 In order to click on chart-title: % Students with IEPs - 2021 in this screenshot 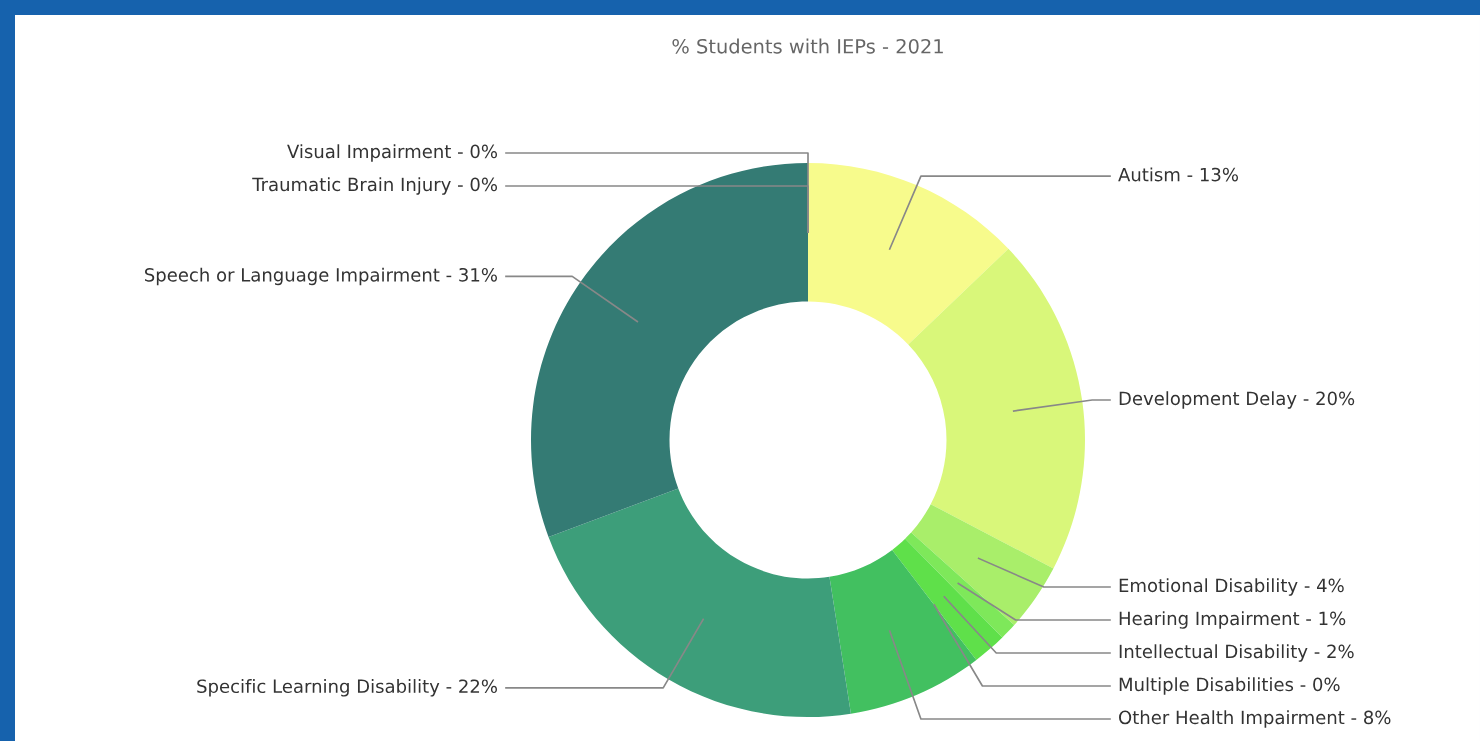, I will do `click(807, 46)`.